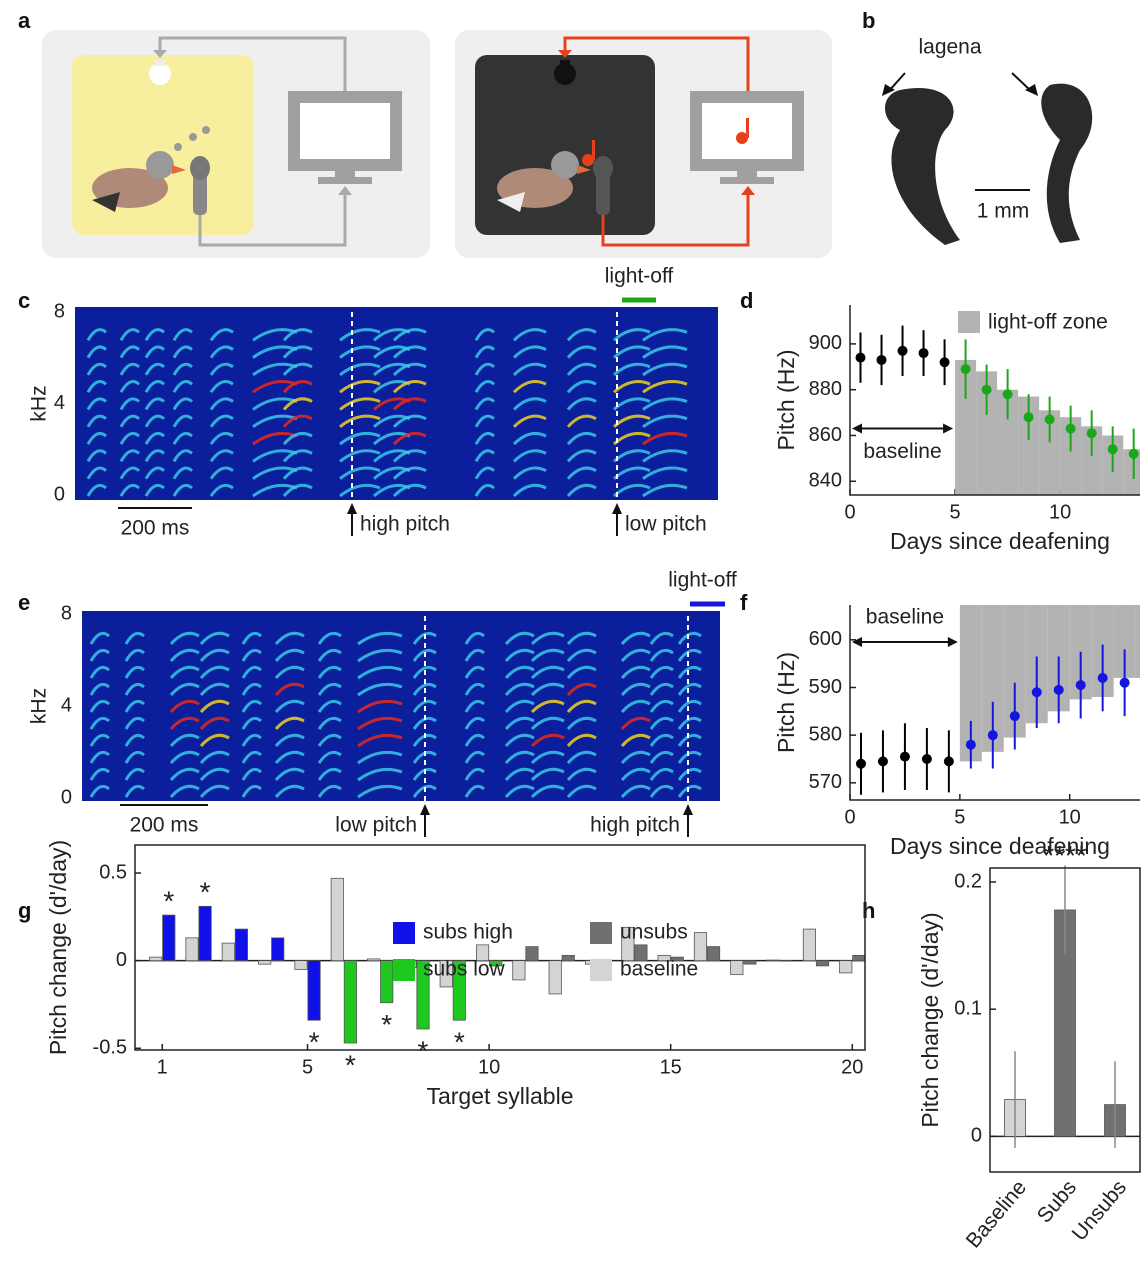 This screenshot has height=1262, width=1141. I want to click on marker-label: low pitch, so click(666, 524).